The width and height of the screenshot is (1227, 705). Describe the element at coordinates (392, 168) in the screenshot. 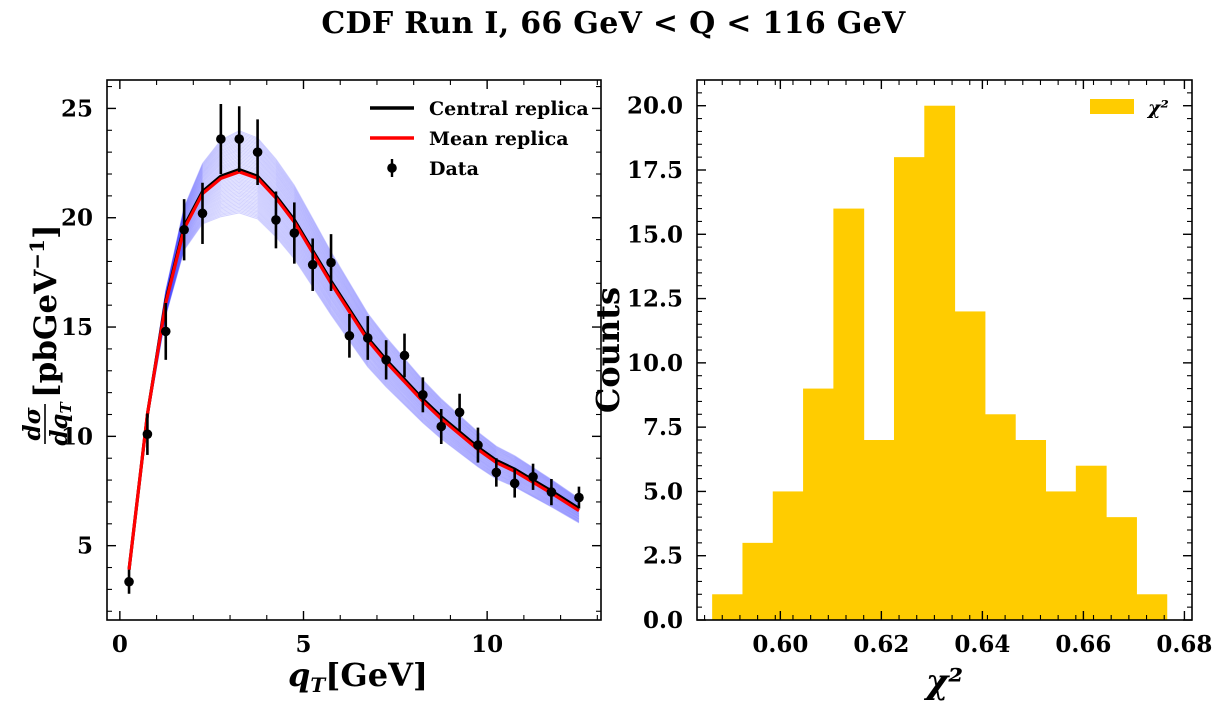

I see `legend-data-marker` at that location.